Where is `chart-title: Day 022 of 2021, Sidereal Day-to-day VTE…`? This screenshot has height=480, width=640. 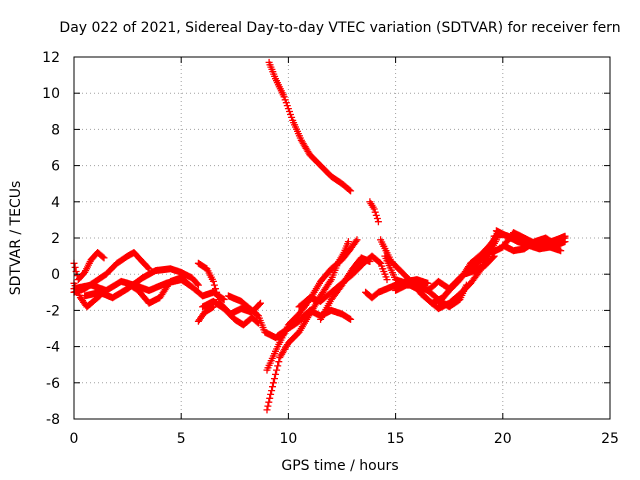
chart-title: Day 022 of 2021, Sidereal Day-to-day VTE… is located at coordinates (339, 28).